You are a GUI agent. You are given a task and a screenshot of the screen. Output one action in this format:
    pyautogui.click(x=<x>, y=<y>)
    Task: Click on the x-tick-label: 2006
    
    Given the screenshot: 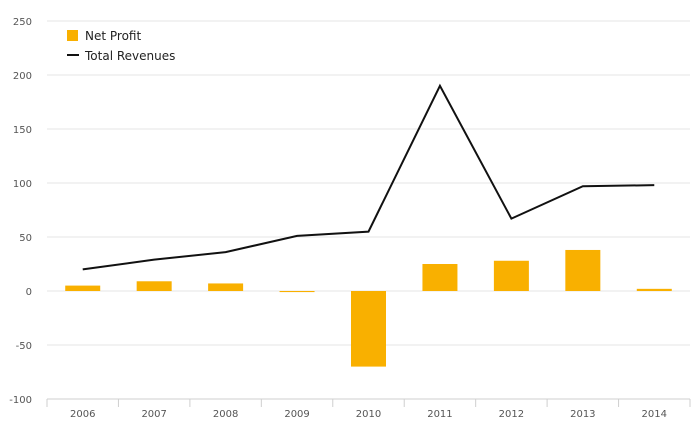 What is the action you would take?
    pyautogui.click(x=82, y=414)
    